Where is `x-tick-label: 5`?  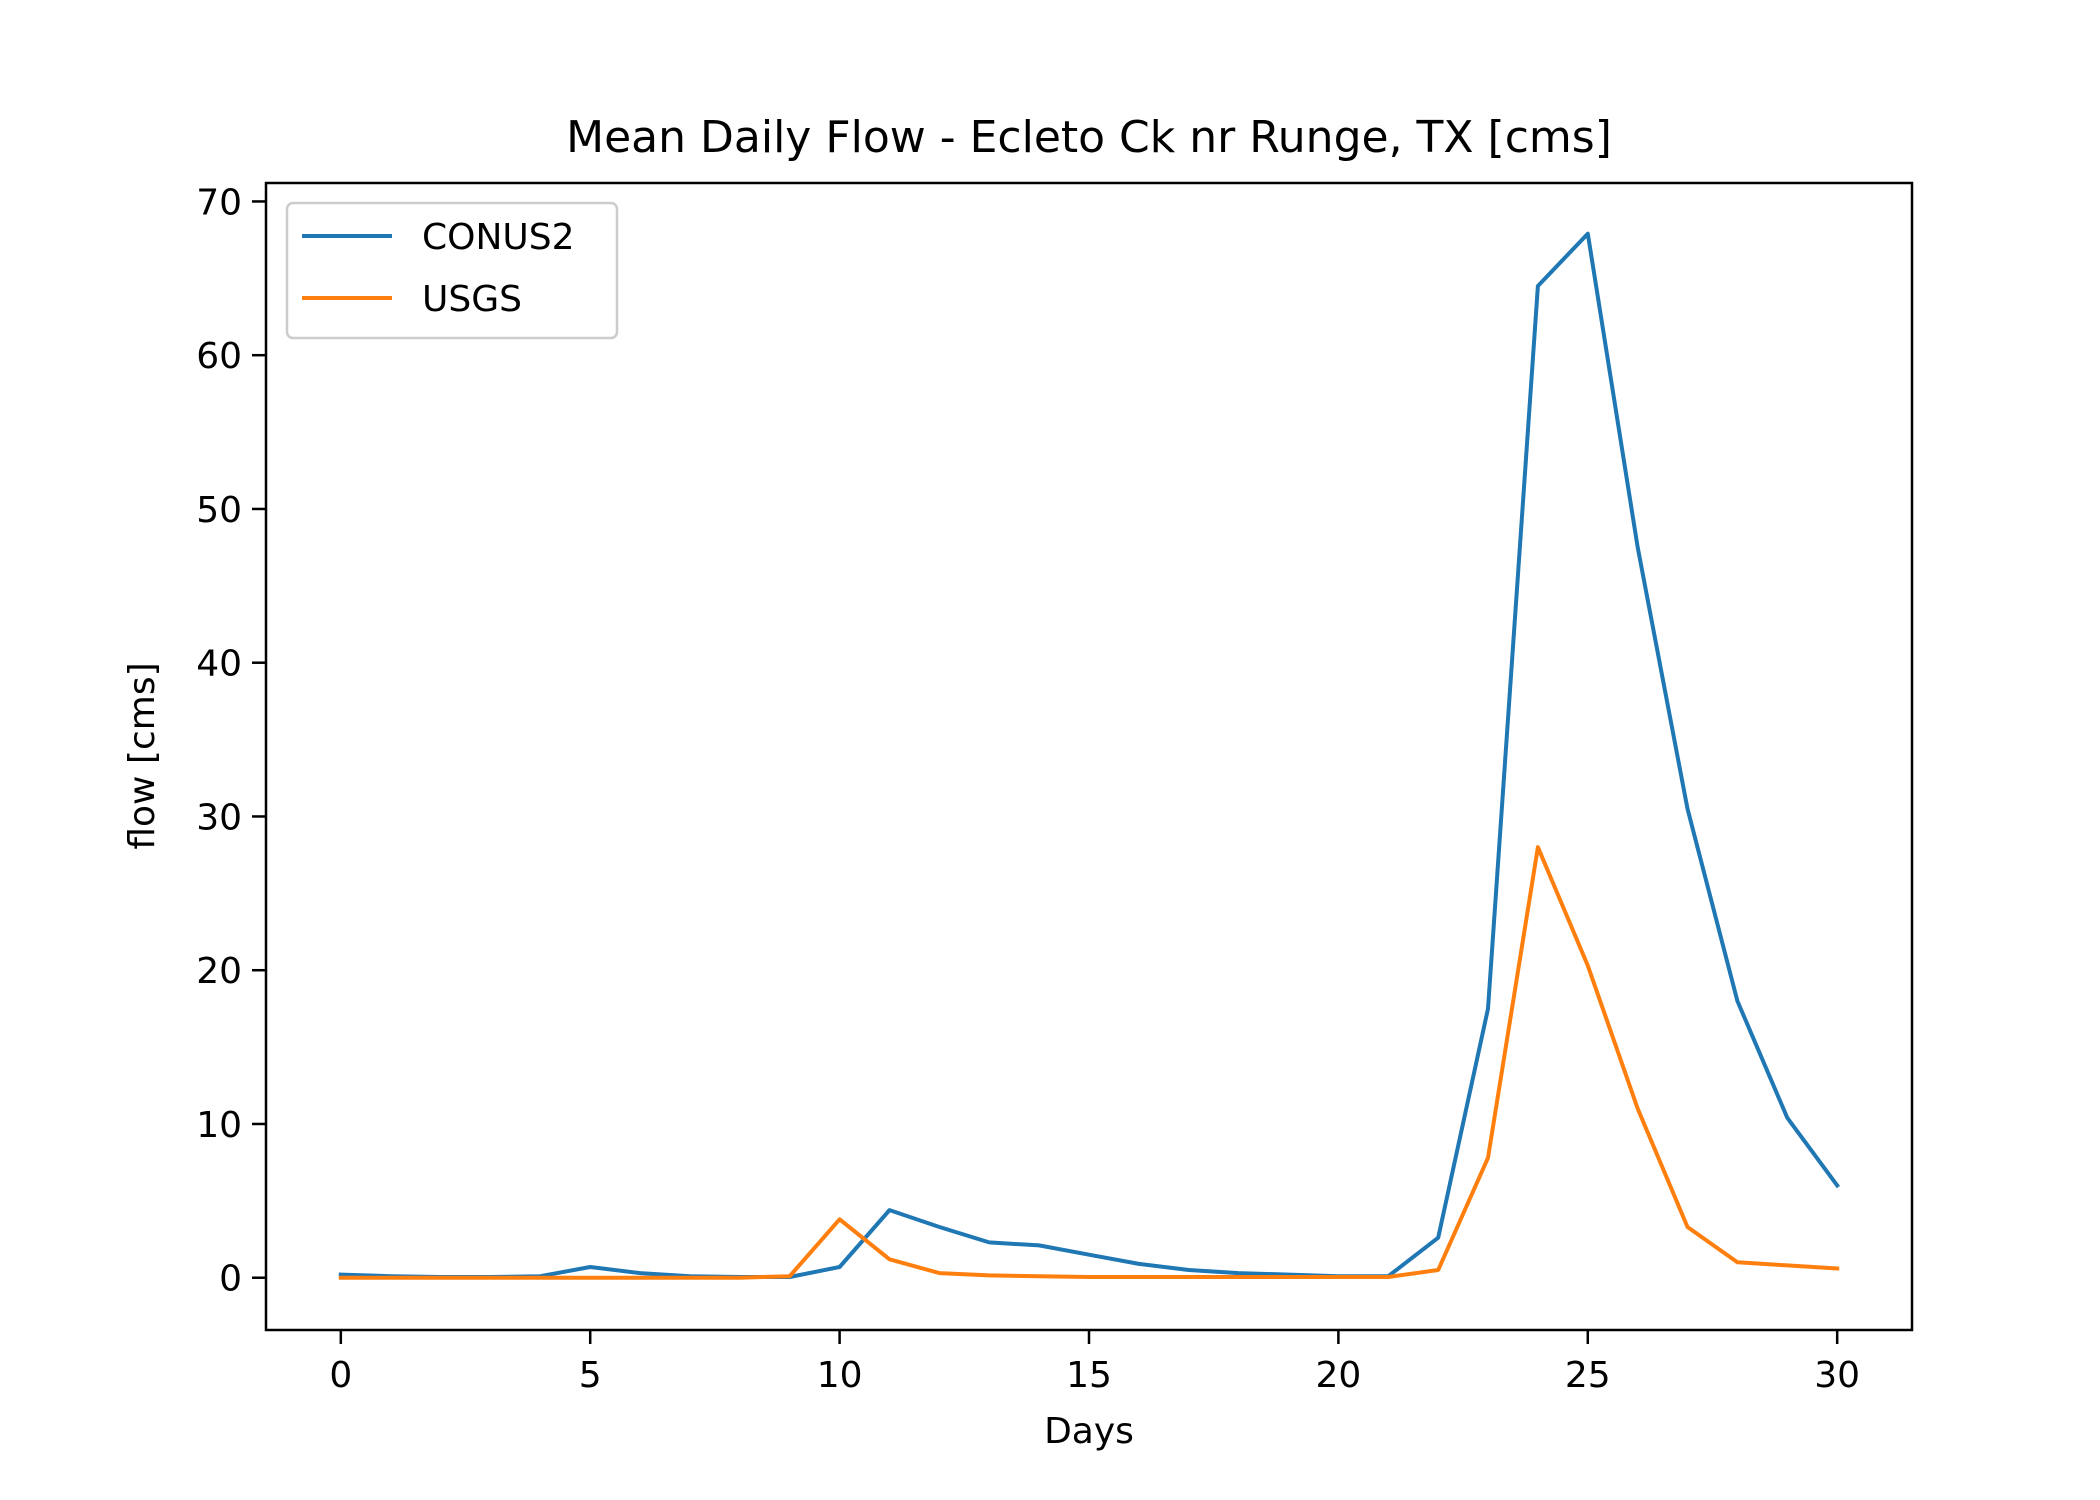
x-tick-label: 5 is located at coordinates (590, 1375).